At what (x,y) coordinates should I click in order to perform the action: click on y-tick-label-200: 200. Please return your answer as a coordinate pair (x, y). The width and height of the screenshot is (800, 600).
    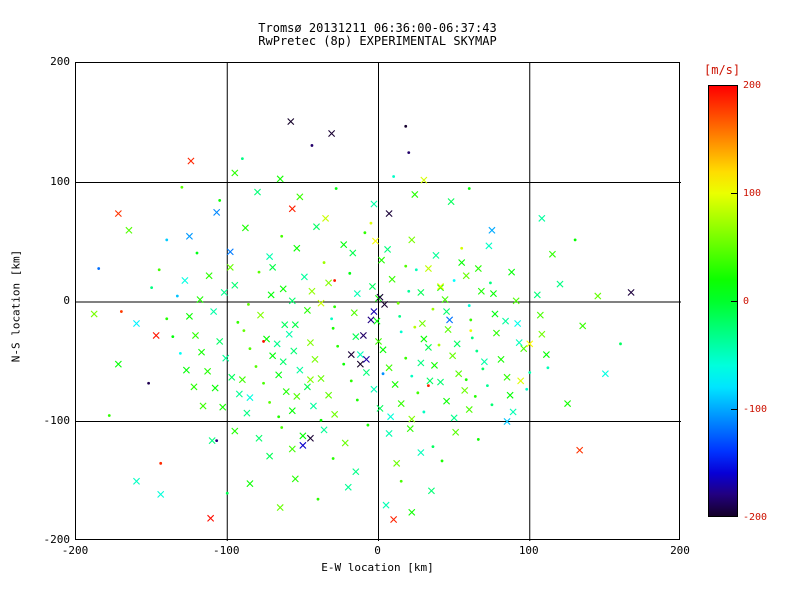
    Looking at the image, I should click on (60, 61).